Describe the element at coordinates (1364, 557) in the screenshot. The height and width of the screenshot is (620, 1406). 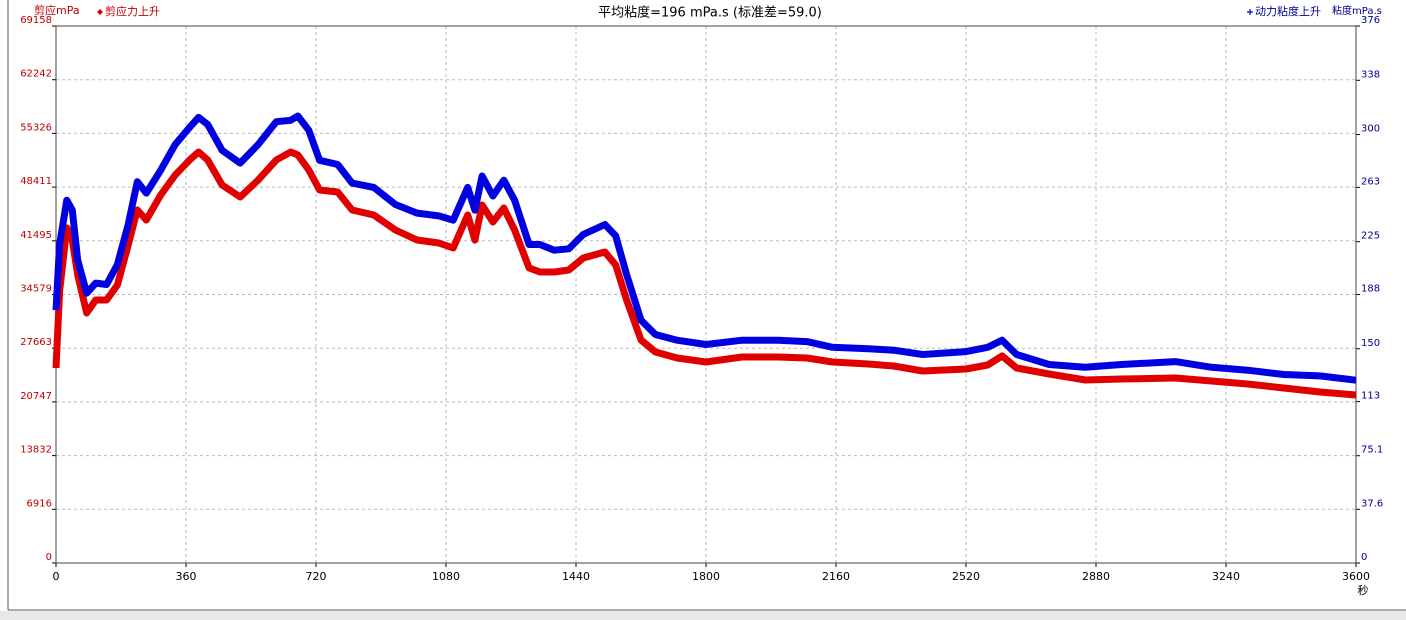
I see `y2-tick-label: 0` at that location.